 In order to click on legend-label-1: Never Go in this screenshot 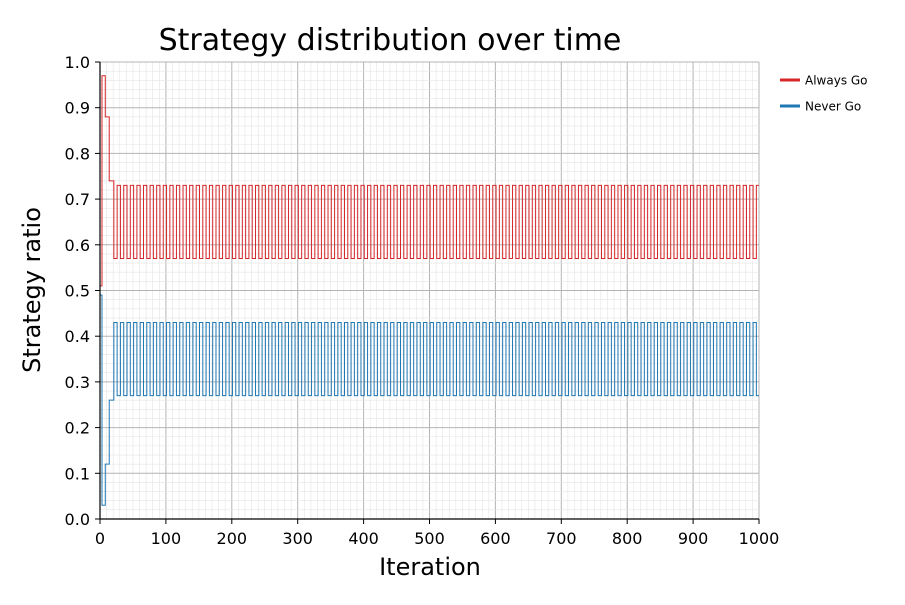, I will do `click(833, 107)`.